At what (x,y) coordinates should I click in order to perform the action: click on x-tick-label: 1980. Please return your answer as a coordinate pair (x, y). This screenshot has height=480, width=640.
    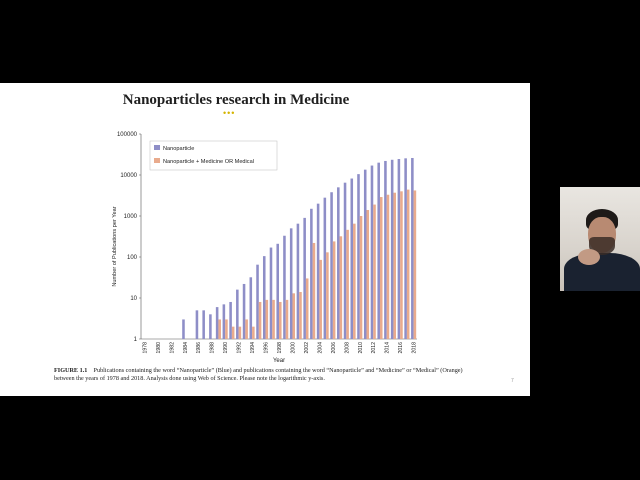
    Looking at the image, I should click on (159, 348).